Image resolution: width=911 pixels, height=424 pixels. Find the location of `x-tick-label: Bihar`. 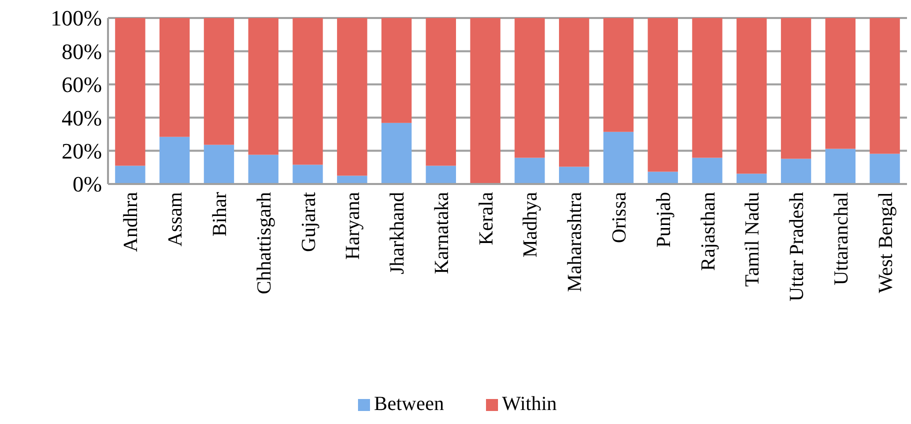

x-tick-label: Bihar is located at coordinates (219, 214).